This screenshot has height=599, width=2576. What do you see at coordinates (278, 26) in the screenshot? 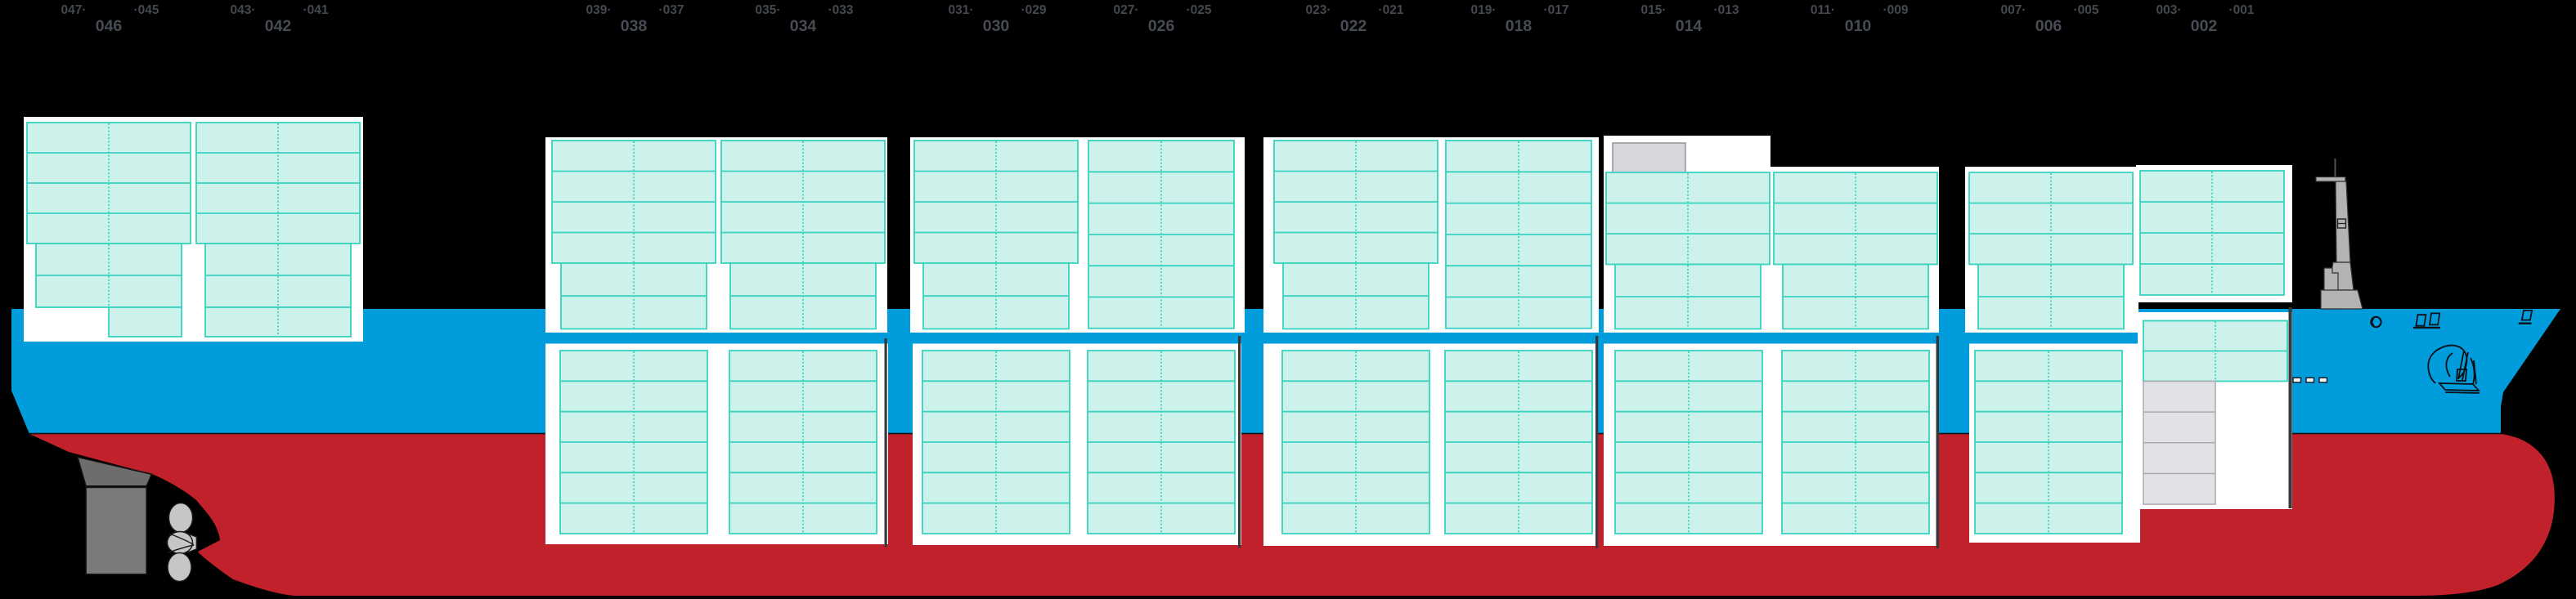
I see `svg-text: 042` at bounding box center [278, 26].